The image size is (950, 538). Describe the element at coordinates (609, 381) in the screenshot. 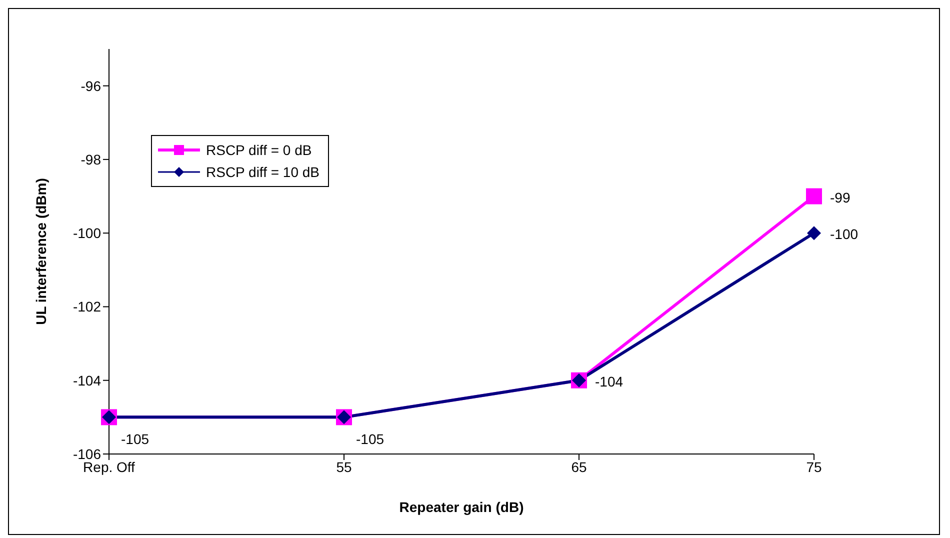

I see `data-label: -104` at that location.